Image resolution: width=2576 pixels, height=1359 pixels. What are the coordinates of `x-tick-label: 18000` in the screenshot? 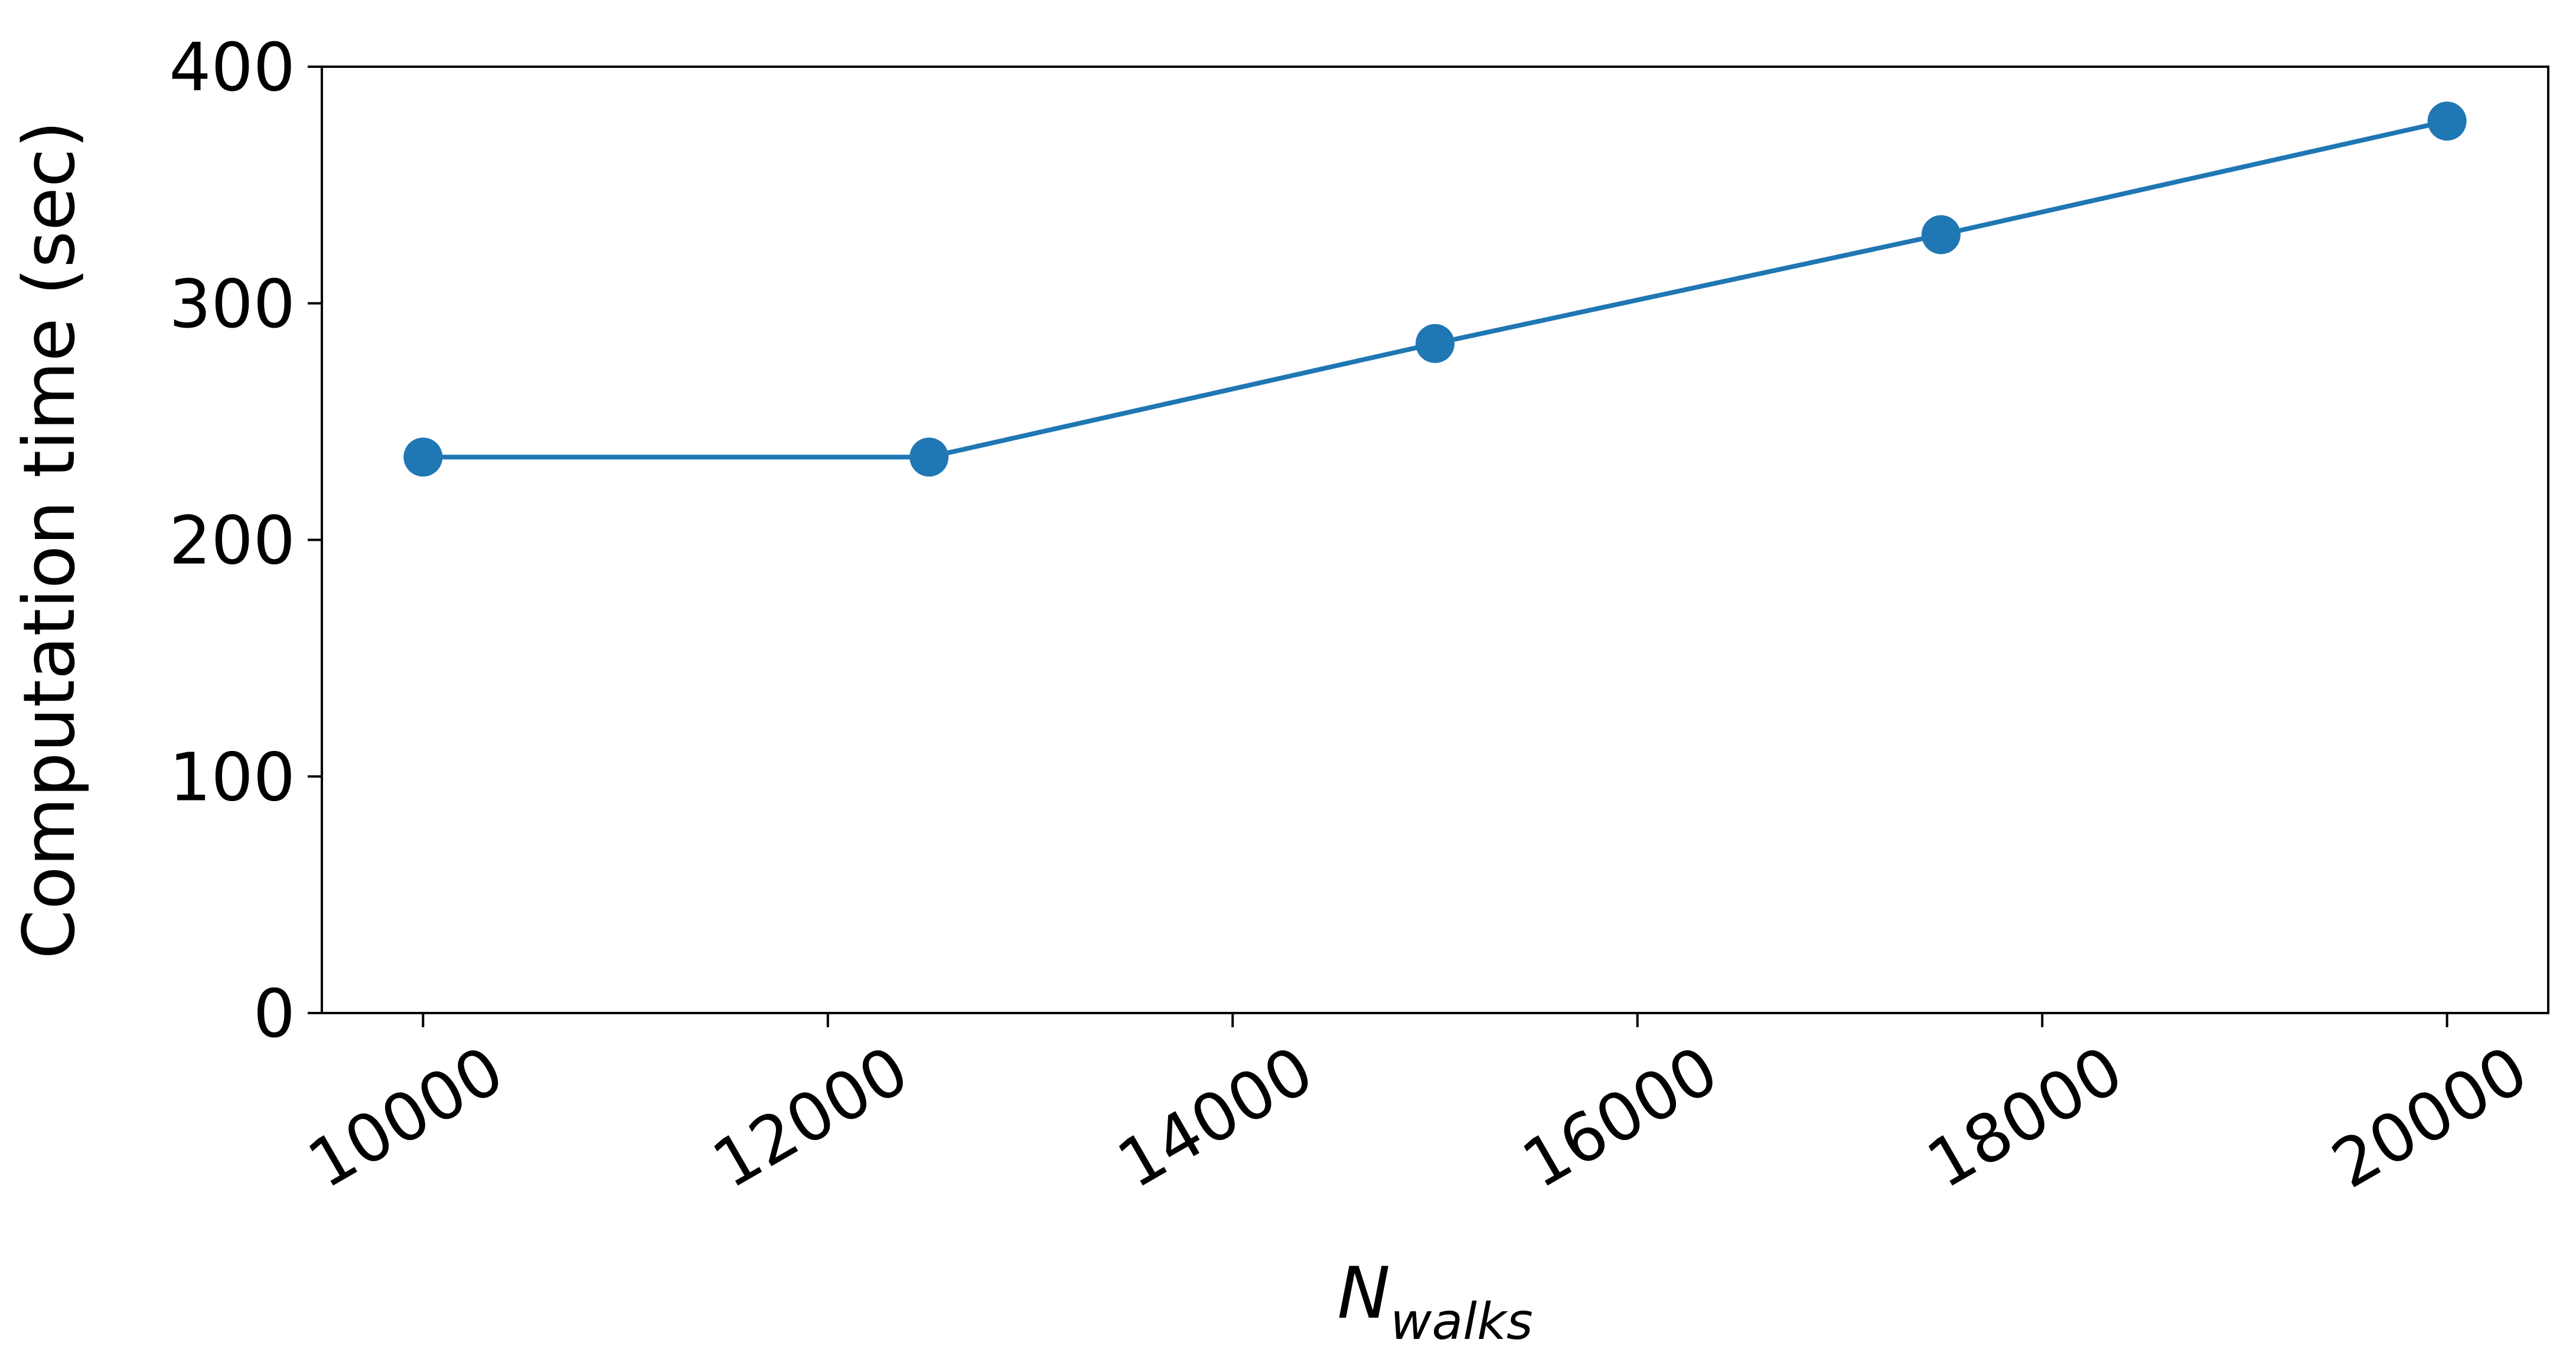 It's located at (2025, 1118).